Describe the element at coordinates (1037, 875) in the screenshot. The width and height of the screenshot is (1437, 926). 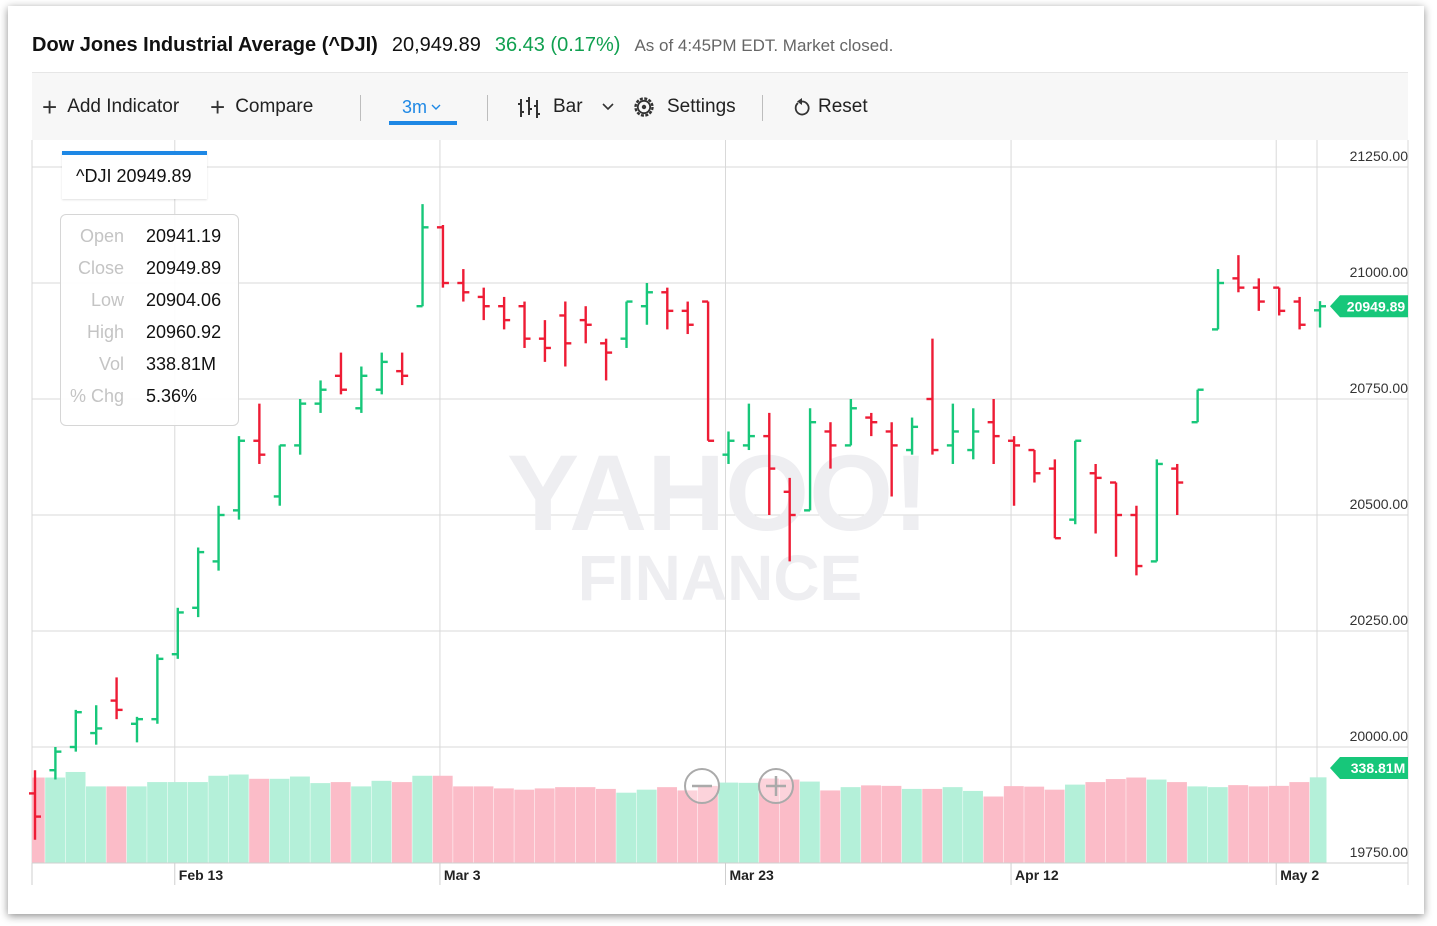
I see `x-tick-label: Apr 12` at that location.